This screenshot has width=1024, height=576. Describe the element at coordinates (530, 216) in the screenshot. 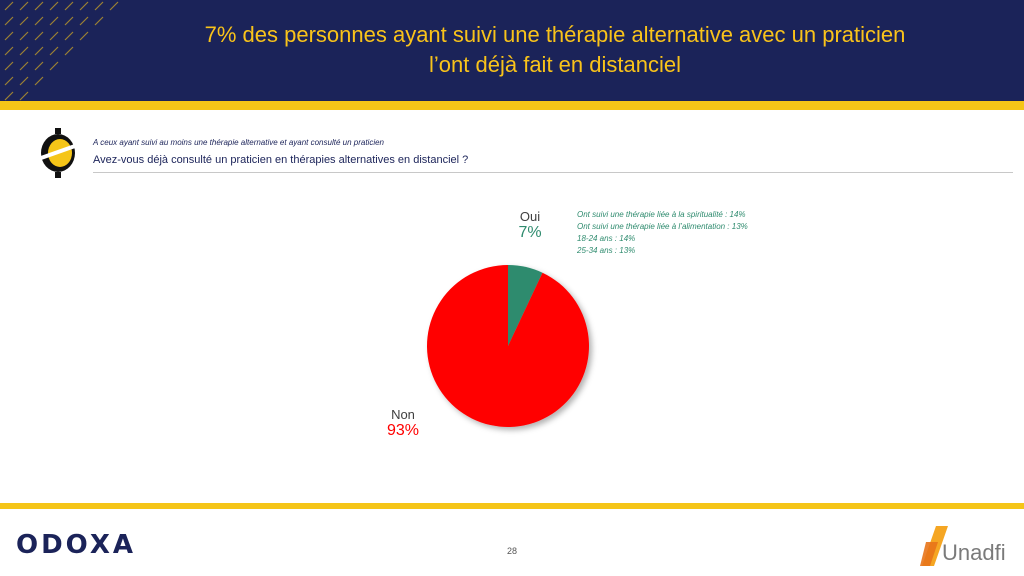

I see `slice-label-oui: Oui` at that location.